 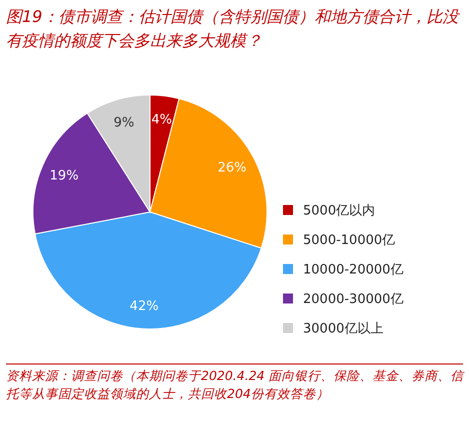 What do you see at coordinates (343, 329) in the screenshot?
I see `legend-label: 30000亿以上` at bounding box center [343, 329].